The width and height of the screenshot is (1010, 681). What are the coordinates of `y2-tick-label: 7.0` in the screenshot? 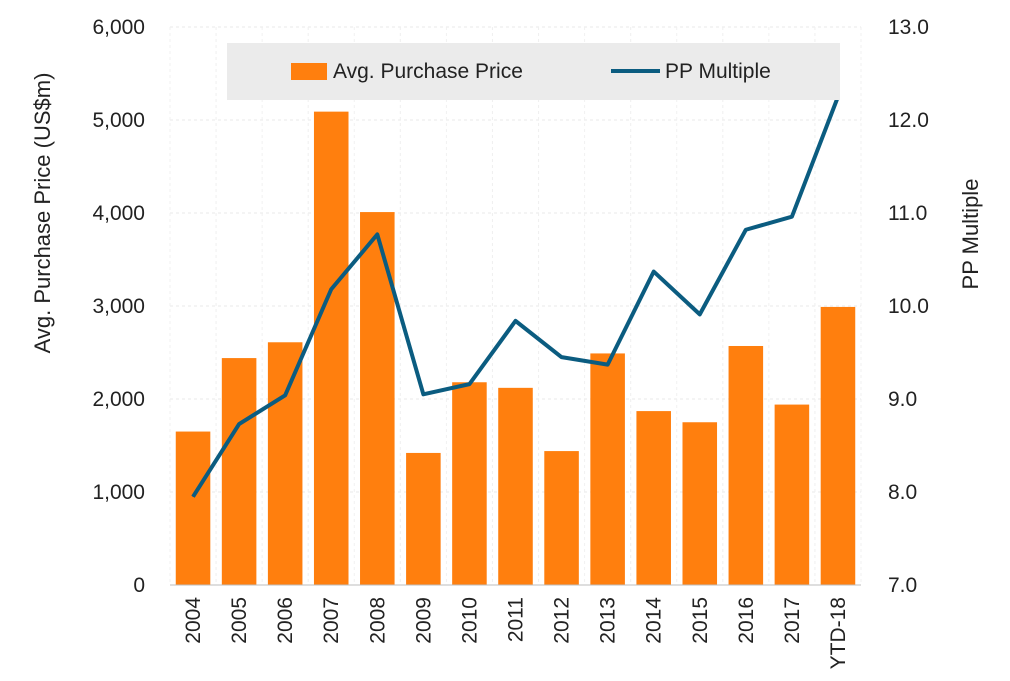 It's located at (902, 585).